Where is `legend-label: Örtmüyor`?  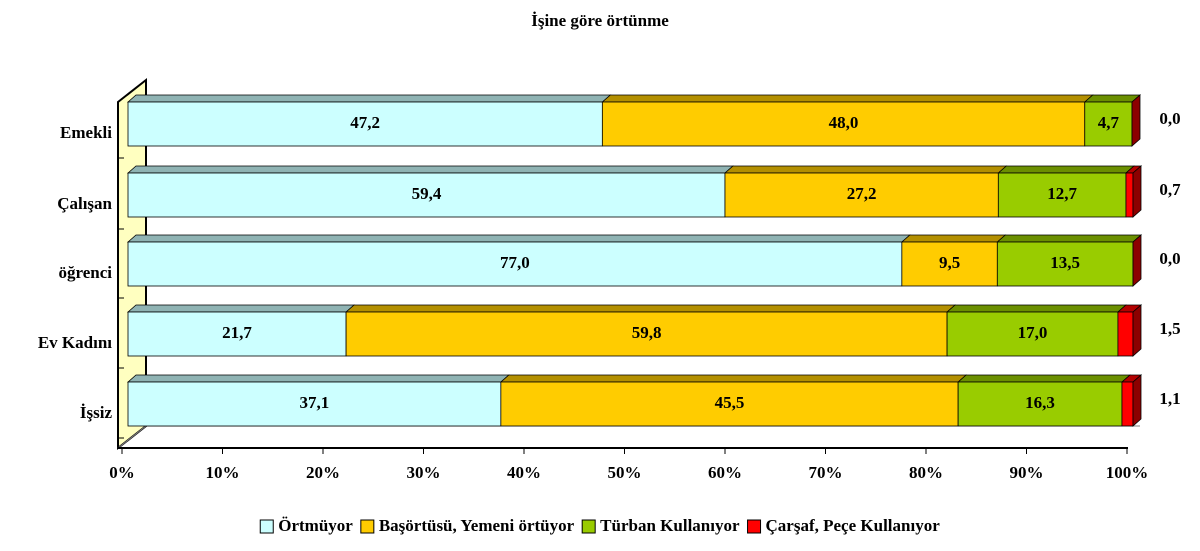 legend-label: Örtmüyor is located at coordinates (315, 525).